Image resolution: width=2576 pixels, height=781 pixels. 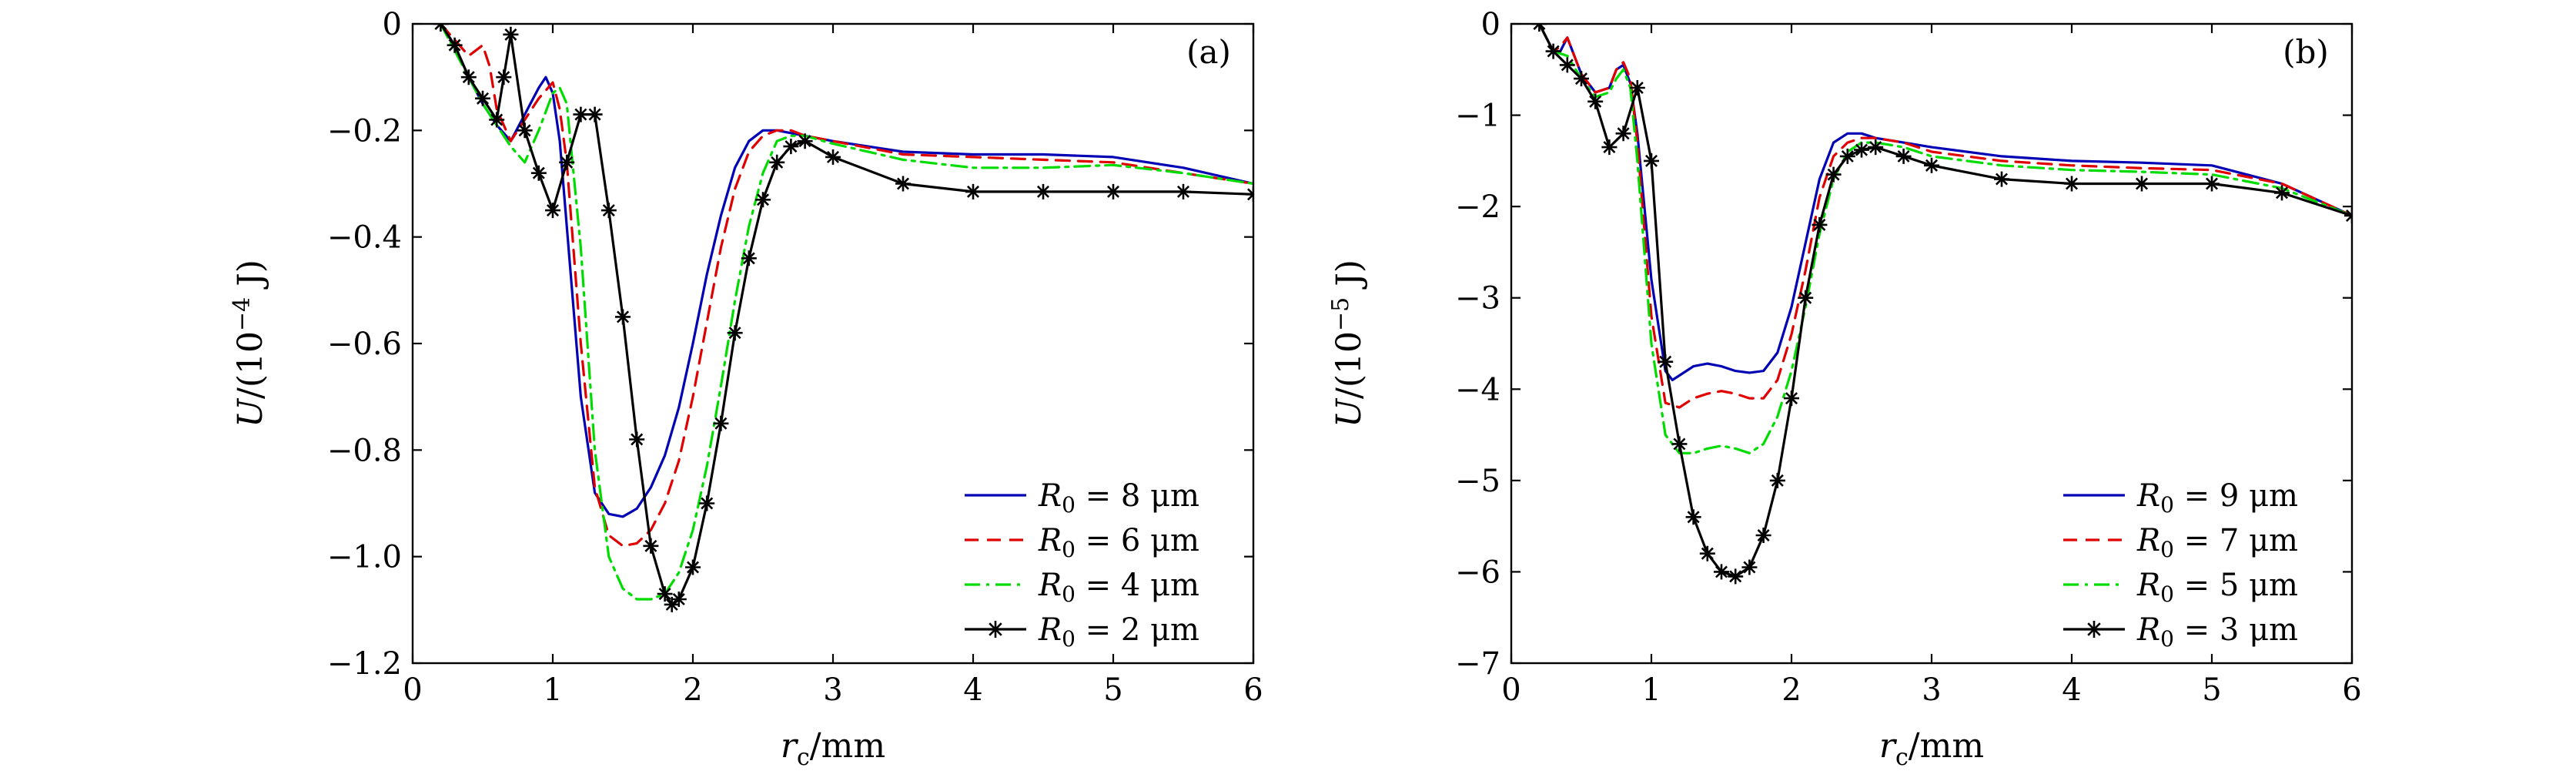 What do you see at coordinates (365, 131) in the screenshot?
I see `y-tick-label: −0.2` at bounding box center [365, 131].